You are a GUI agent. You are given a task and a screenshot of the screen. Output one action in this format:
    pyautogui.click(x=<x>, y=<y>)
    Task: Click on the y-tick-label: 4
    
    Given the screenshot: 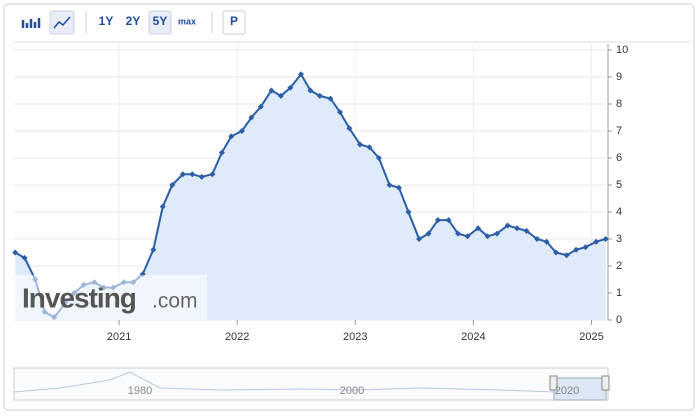 What is the action you would take?
    pyautogui.click(x=619, y=212)
    